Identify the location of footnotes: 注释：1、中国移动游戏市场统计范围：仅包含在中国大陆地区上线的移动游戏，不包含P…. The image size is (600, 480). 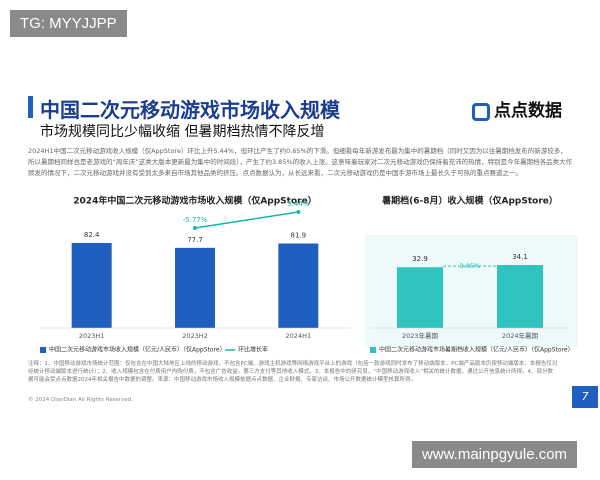
(293, 372).